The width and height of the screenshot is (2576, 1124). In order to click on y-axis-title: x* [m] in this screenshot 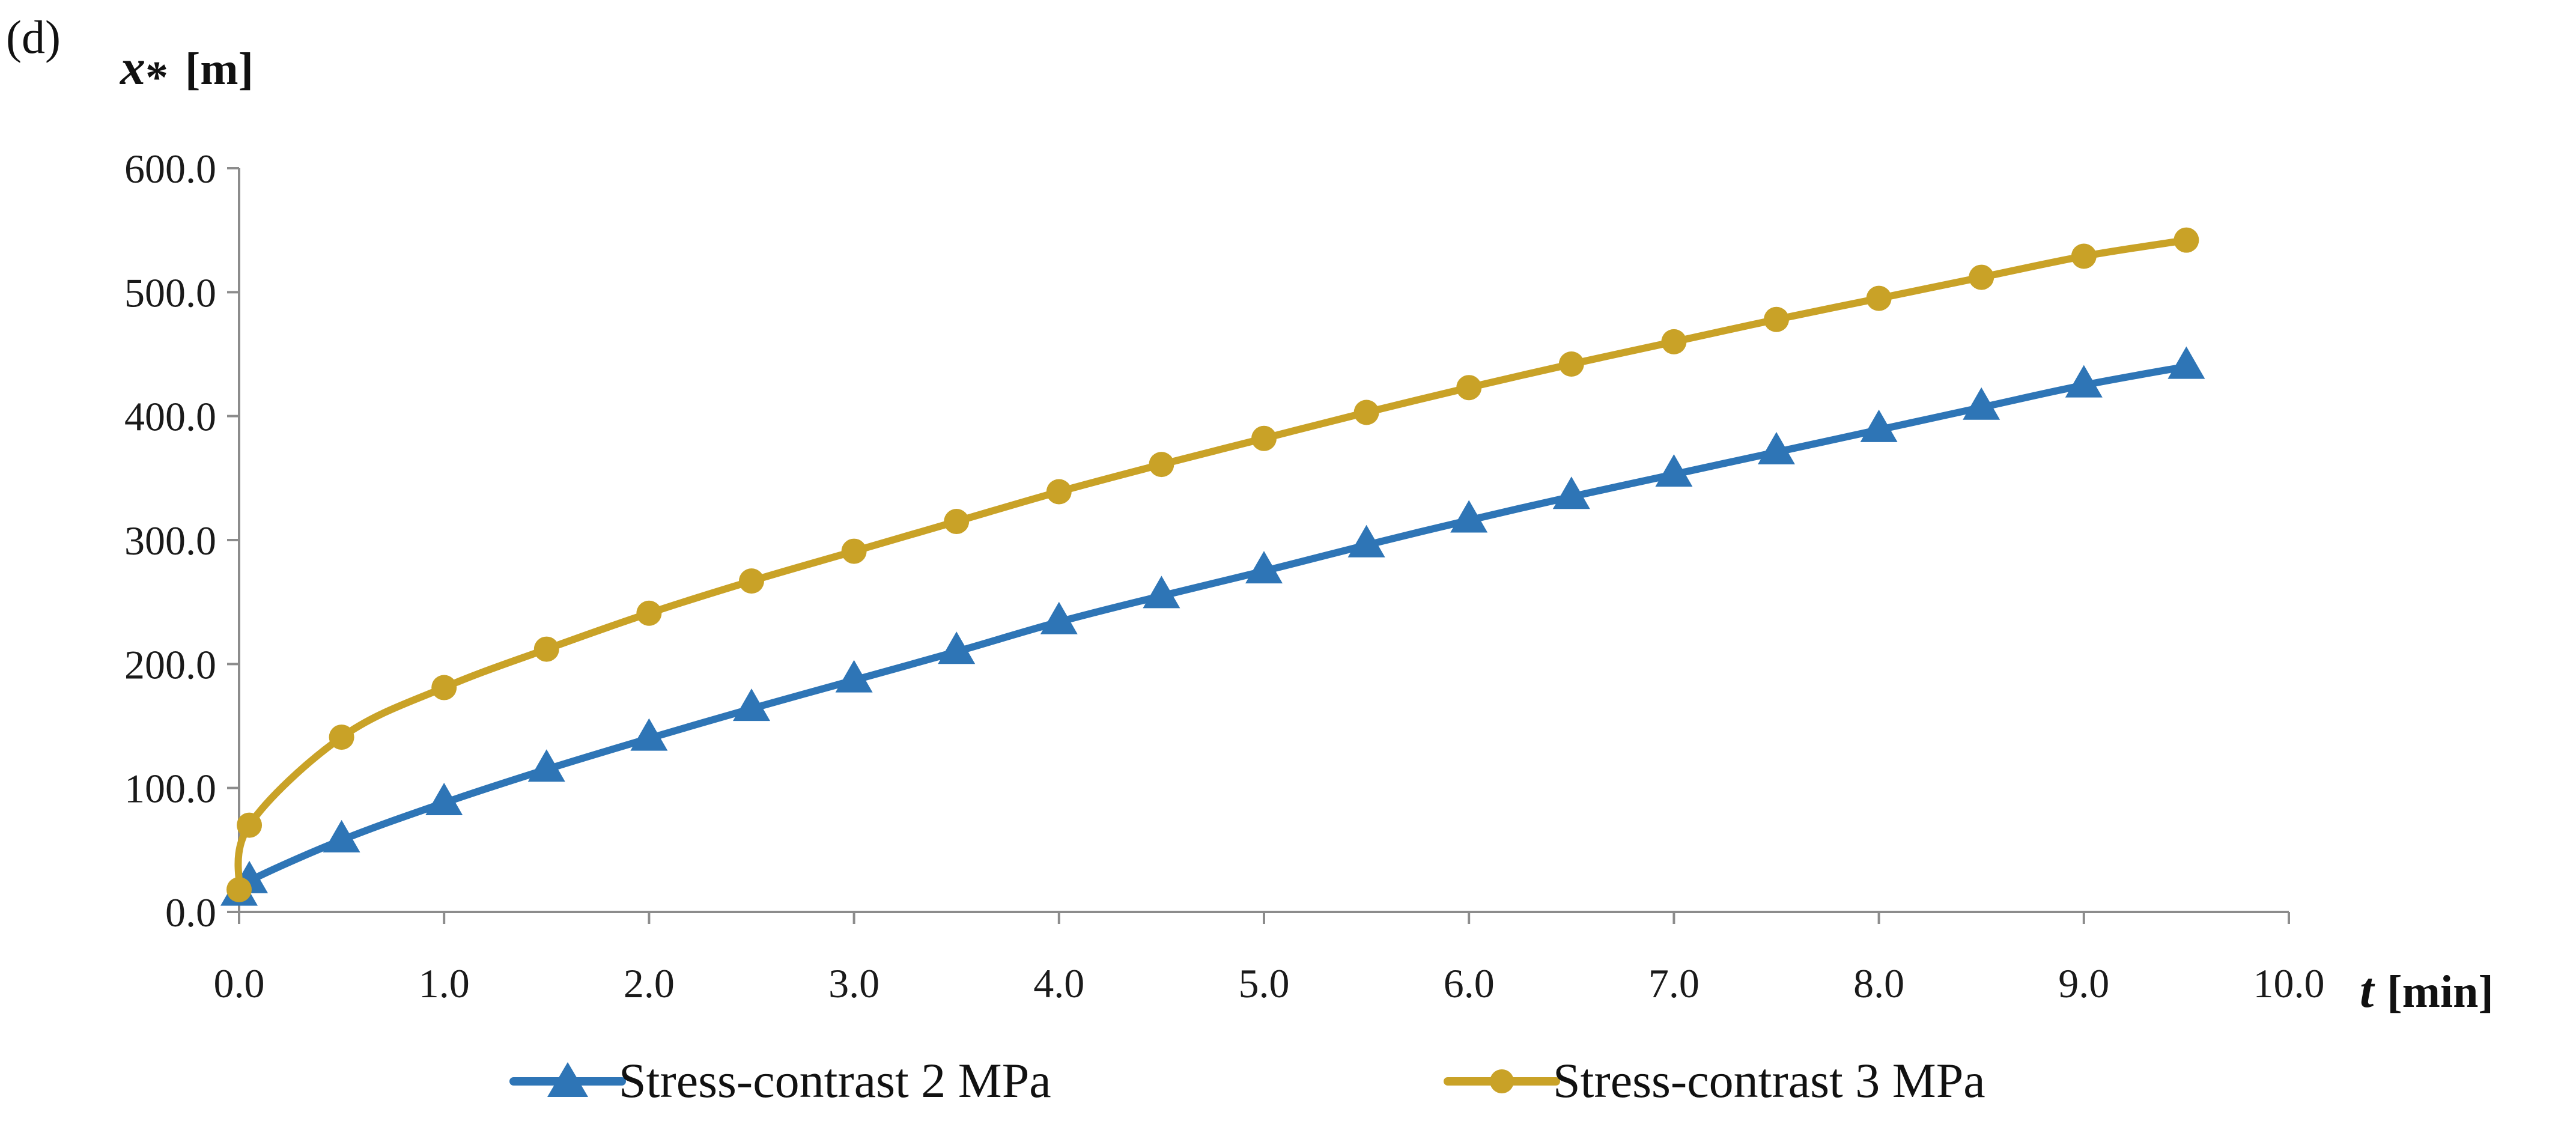, I will do `click(186, 71)`.